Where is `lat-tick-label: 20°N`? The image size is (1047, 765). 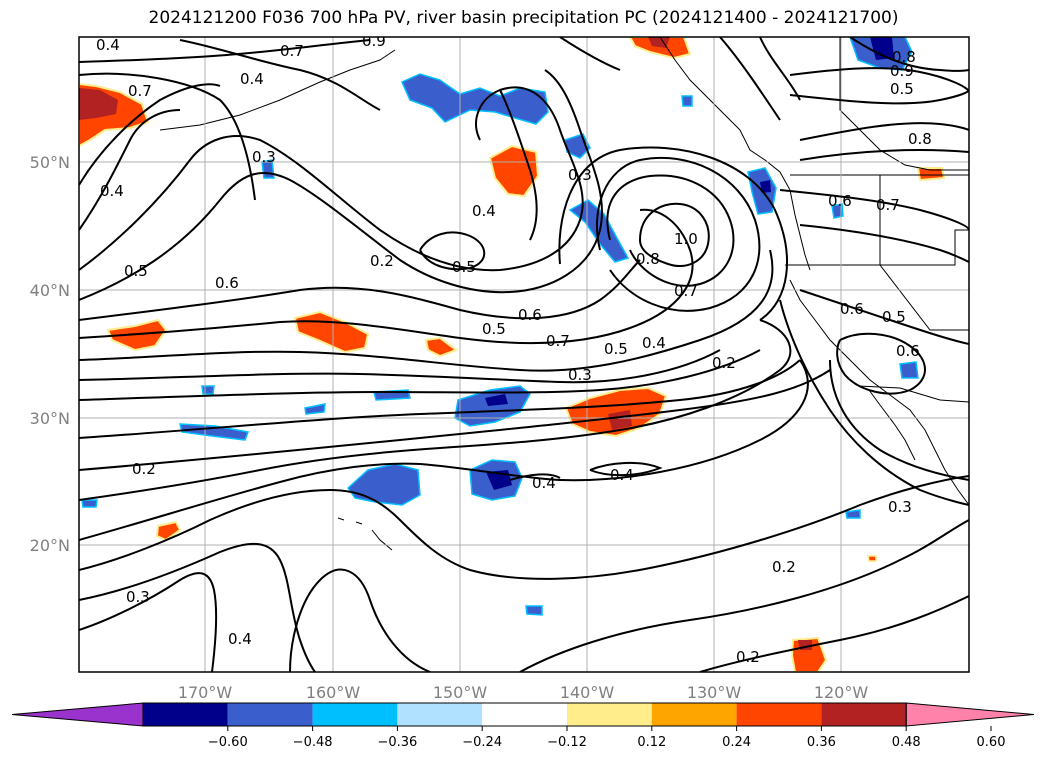 lat-tick-label: 20°N is located at coordinates (50, 545).